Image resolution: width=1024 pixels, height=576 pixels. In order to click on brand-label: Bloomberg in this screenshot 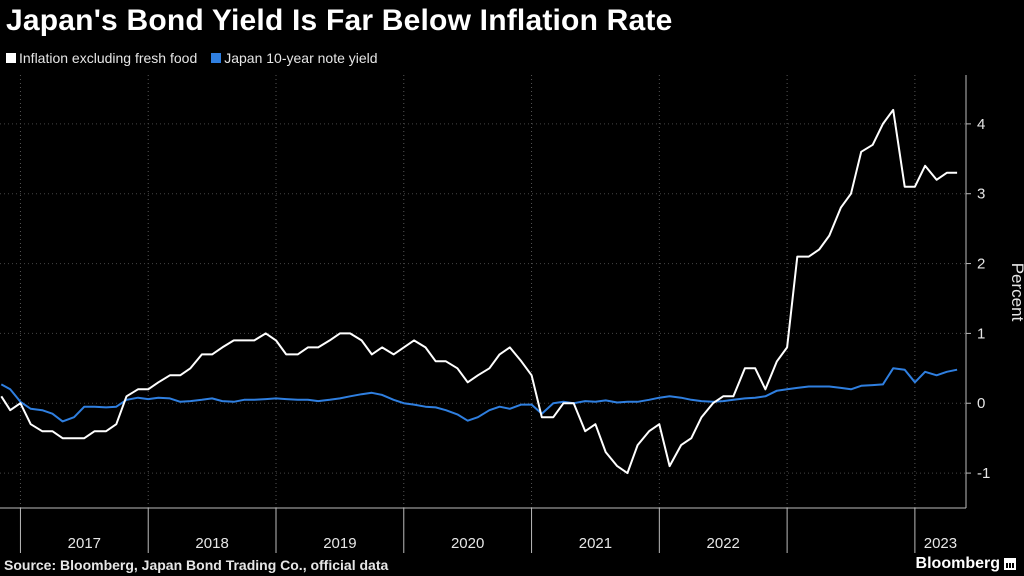, I will do `click(957, 563)`.